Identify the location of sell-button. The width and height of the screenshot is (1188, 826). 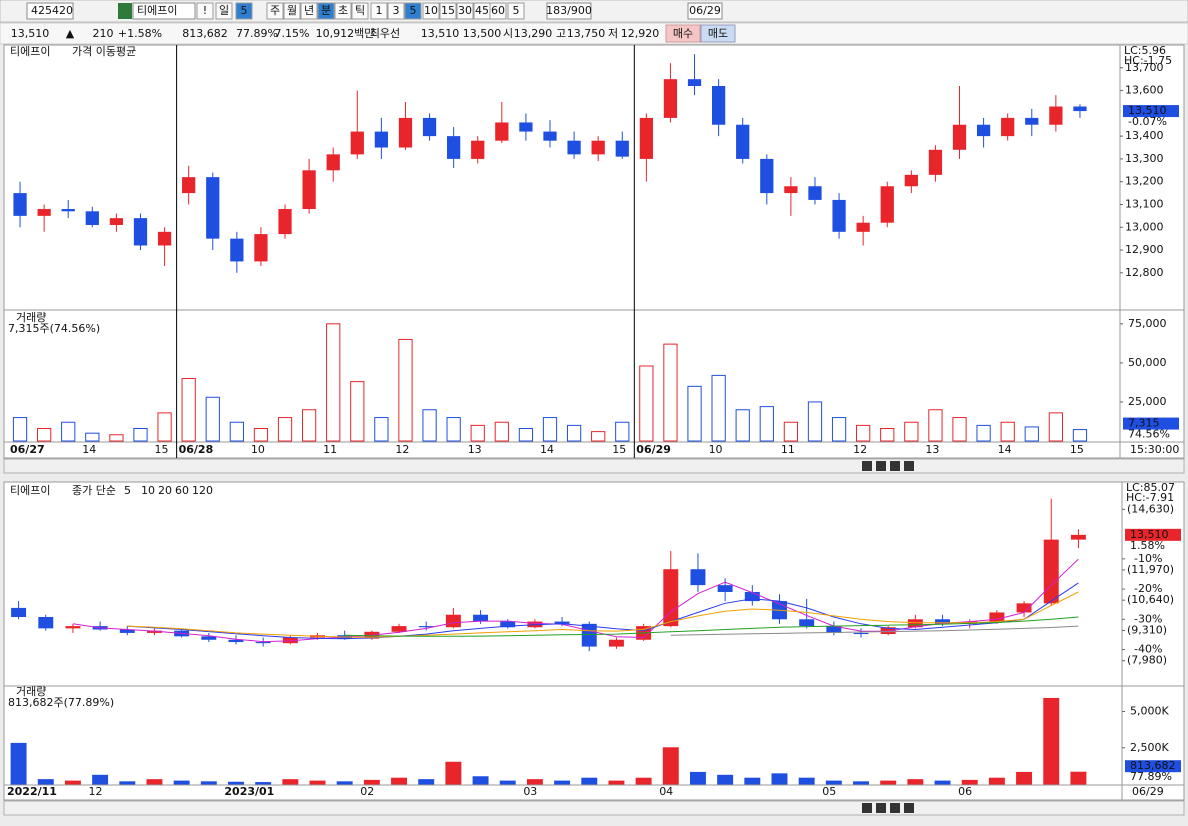
(718, 33).